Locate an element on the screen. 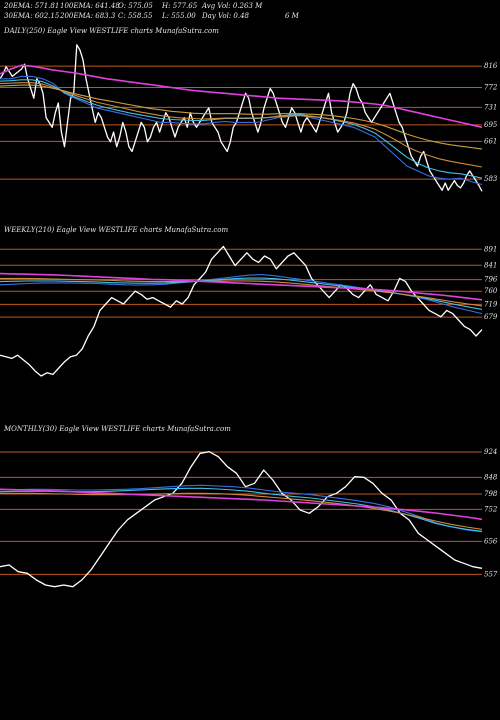  level-label-816: 816 is located at coordinates (491, 66).